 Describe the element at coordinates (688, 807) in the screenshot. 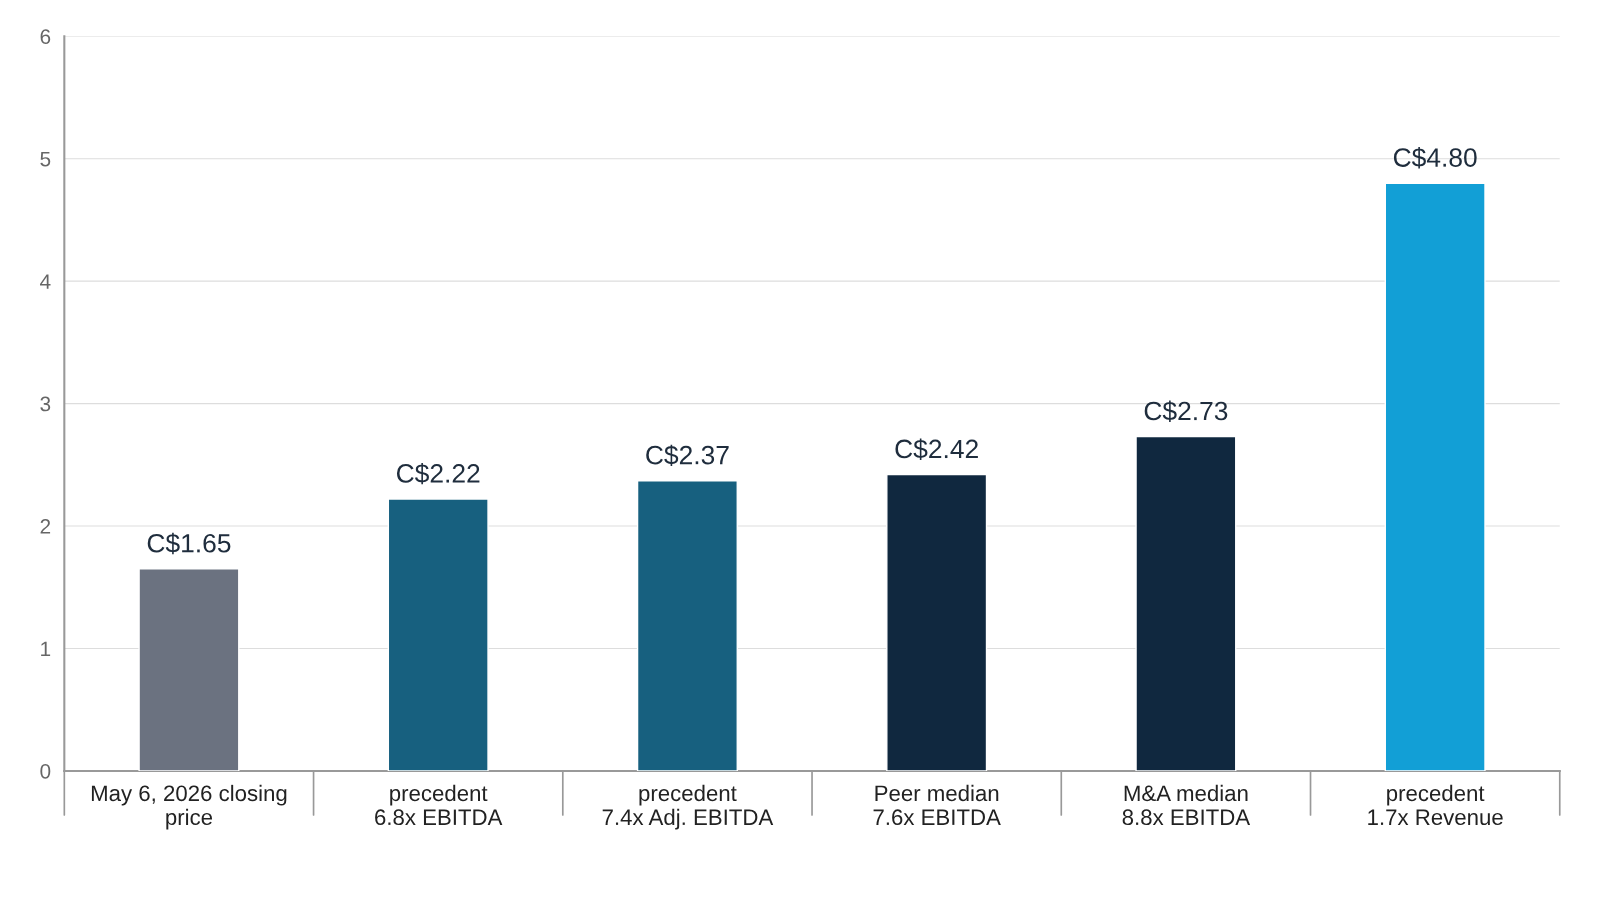

I see `x-tick-label: precedent 7.4x Adj. EBITDA` at that location.